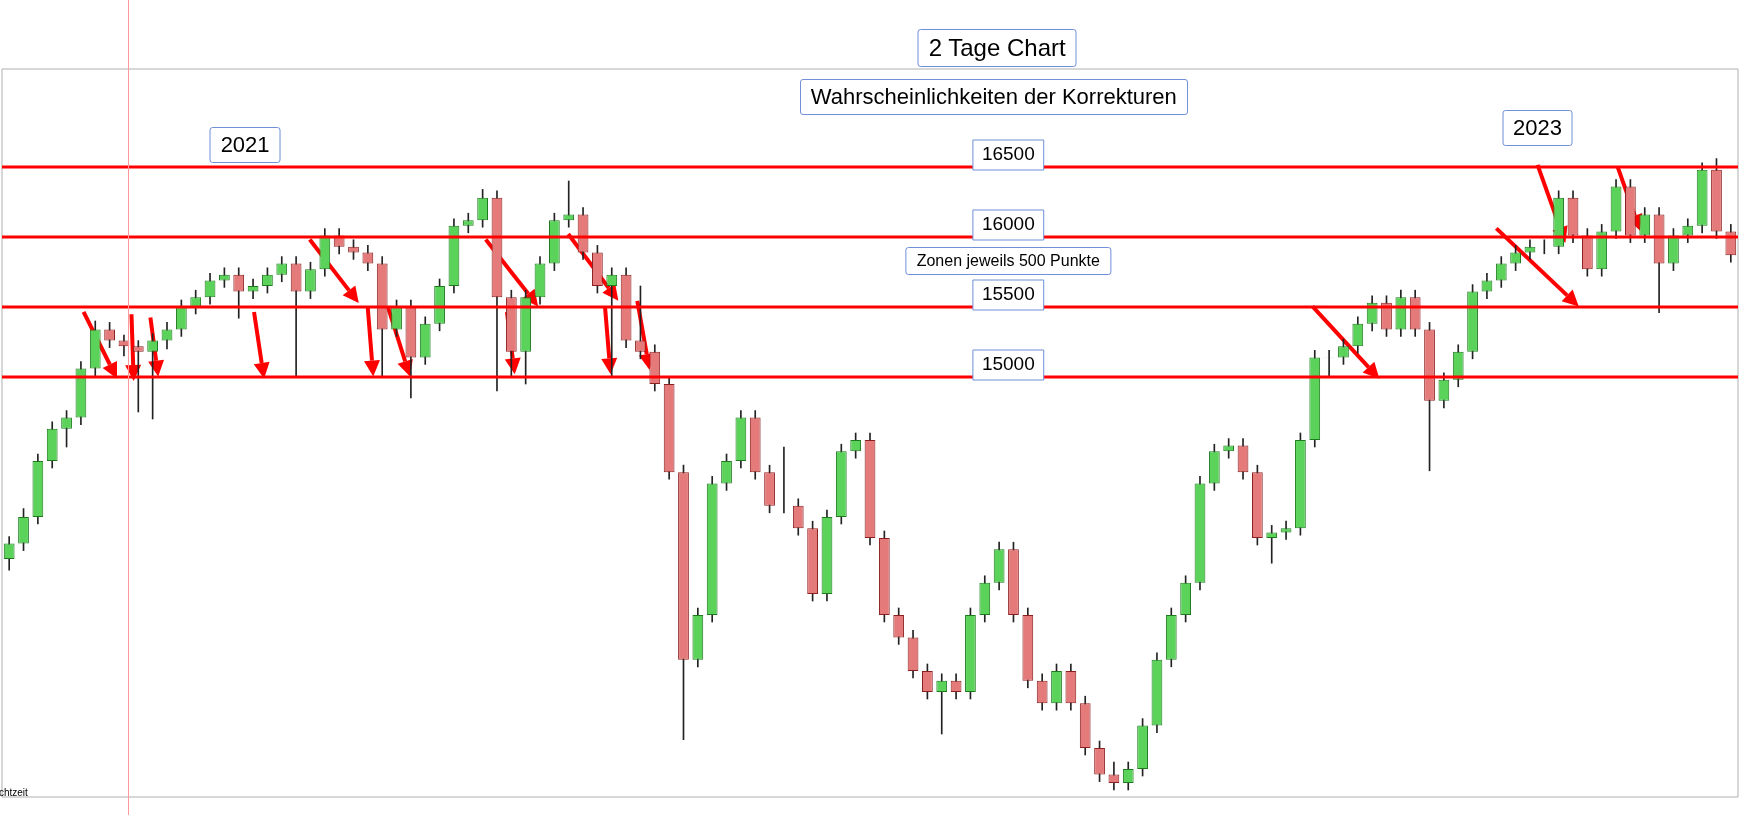 The image size is (1747, 815). Describe the element at coordinates (245, 144) in the screenshot. I see `annotation: 2021` at that location.